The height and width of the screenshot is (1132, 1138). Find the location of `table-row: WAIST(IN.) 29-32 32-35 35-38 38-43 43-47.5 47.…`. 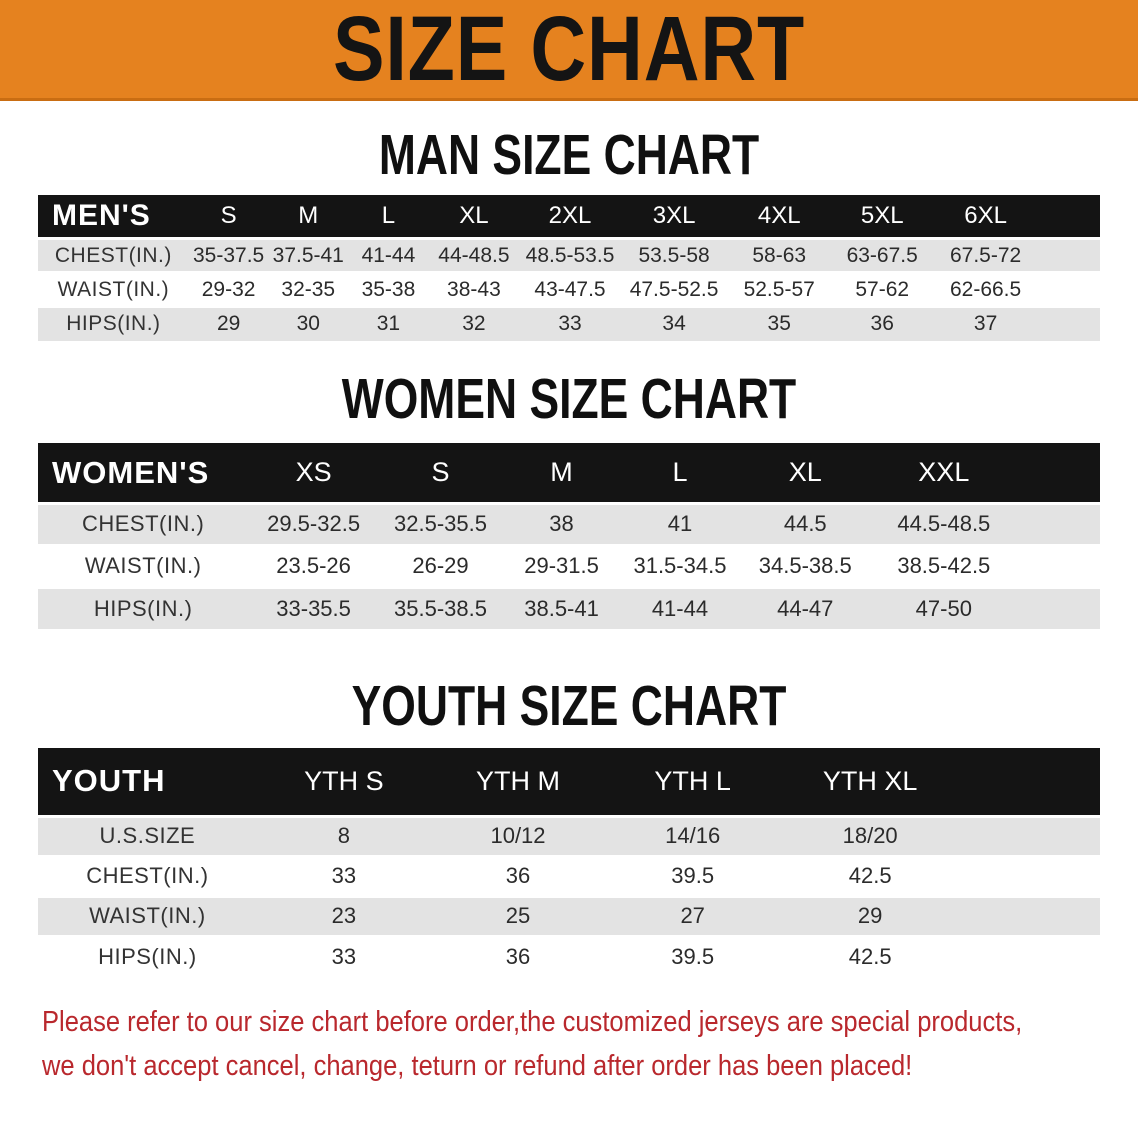

table-row: WAIST(IN.) 29-32 32-35 35-38 38-43 43-47.5 47.… is located at coordinates (569, 289).